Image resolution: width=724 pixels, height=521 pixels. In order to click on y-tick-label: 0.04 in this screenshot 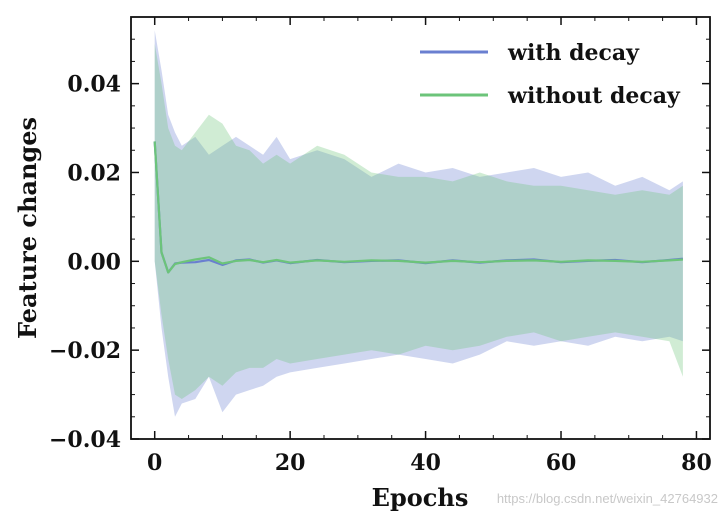, I will do `click(94, 85)`.